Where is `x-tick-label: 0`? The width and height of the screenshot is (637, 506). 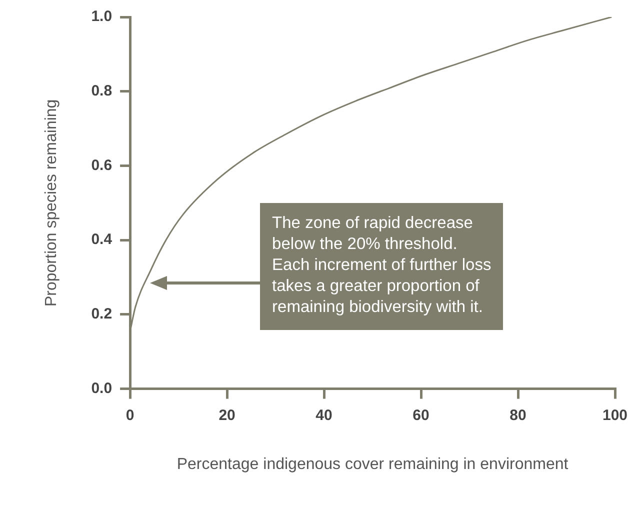 x-tick-label: 0 is located at coordinates (130, 415).